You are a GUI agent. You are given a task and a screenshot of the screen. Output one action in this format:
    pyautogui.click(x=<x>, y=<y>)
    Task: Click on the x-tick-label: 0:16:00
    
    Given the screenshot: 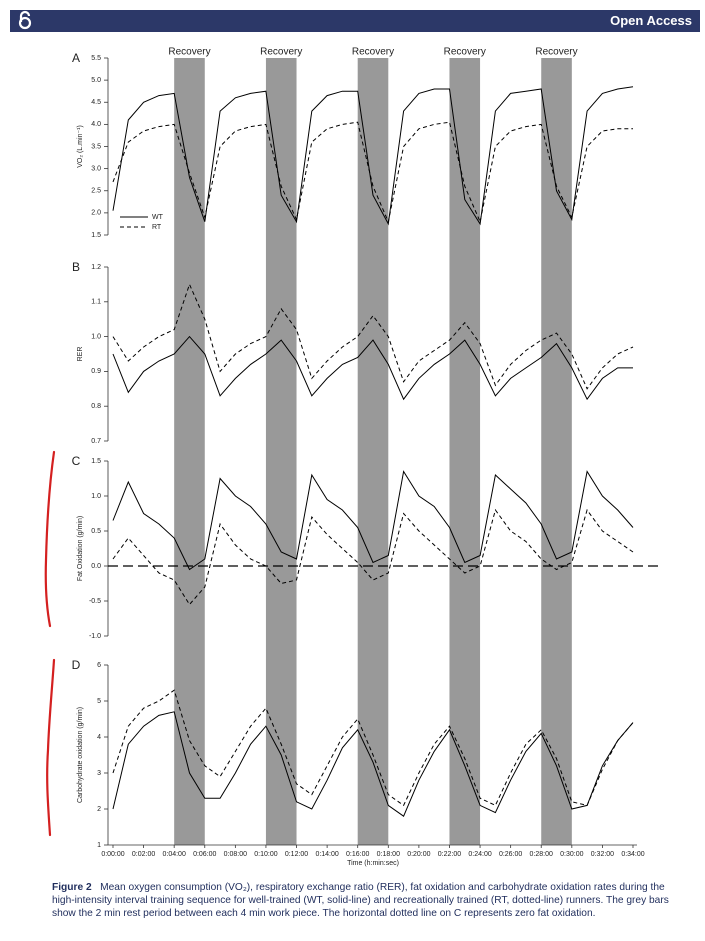 What is the action you would take?
    pyautogui.click(x=357, y=854)
    